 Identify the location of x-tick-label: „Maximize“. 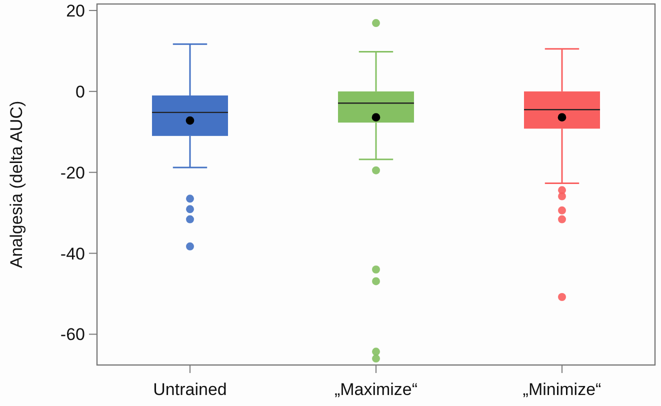
(376, 389).